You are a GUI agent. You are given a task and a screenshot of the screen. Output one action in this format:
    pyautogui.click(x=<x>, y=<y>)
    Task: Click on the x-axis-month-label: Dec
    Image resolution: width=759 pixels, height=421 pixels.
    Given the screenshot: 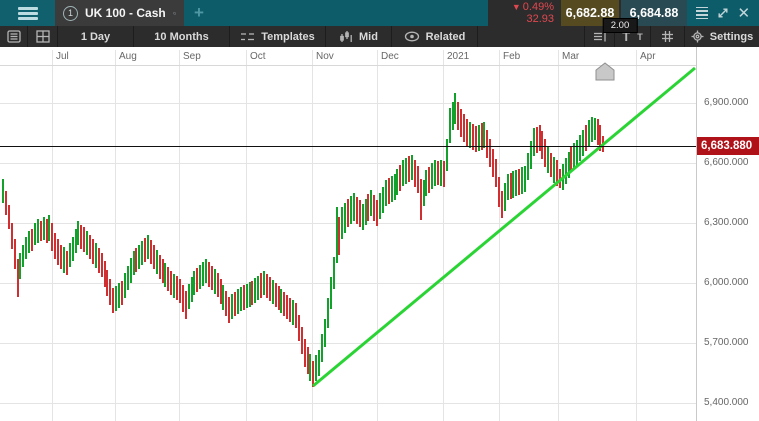 What is the action you would take?
    pyautogui.click(x=390, y=56)
    